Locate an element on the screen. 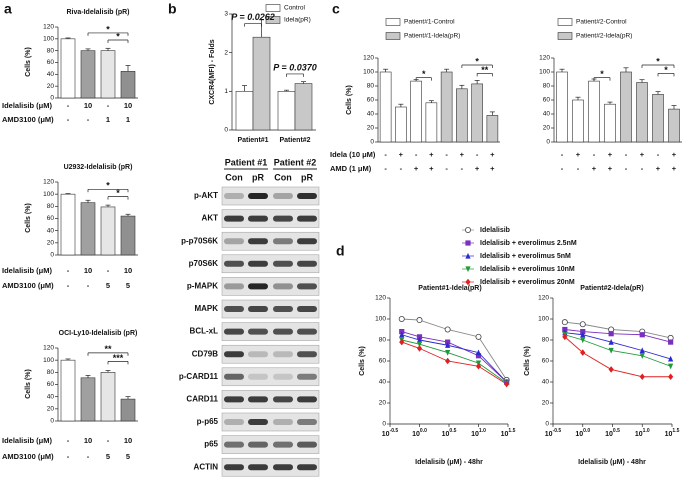  x-axis-label: Idelalisib (μM) - 48hr is located at coordinates (612, 462).